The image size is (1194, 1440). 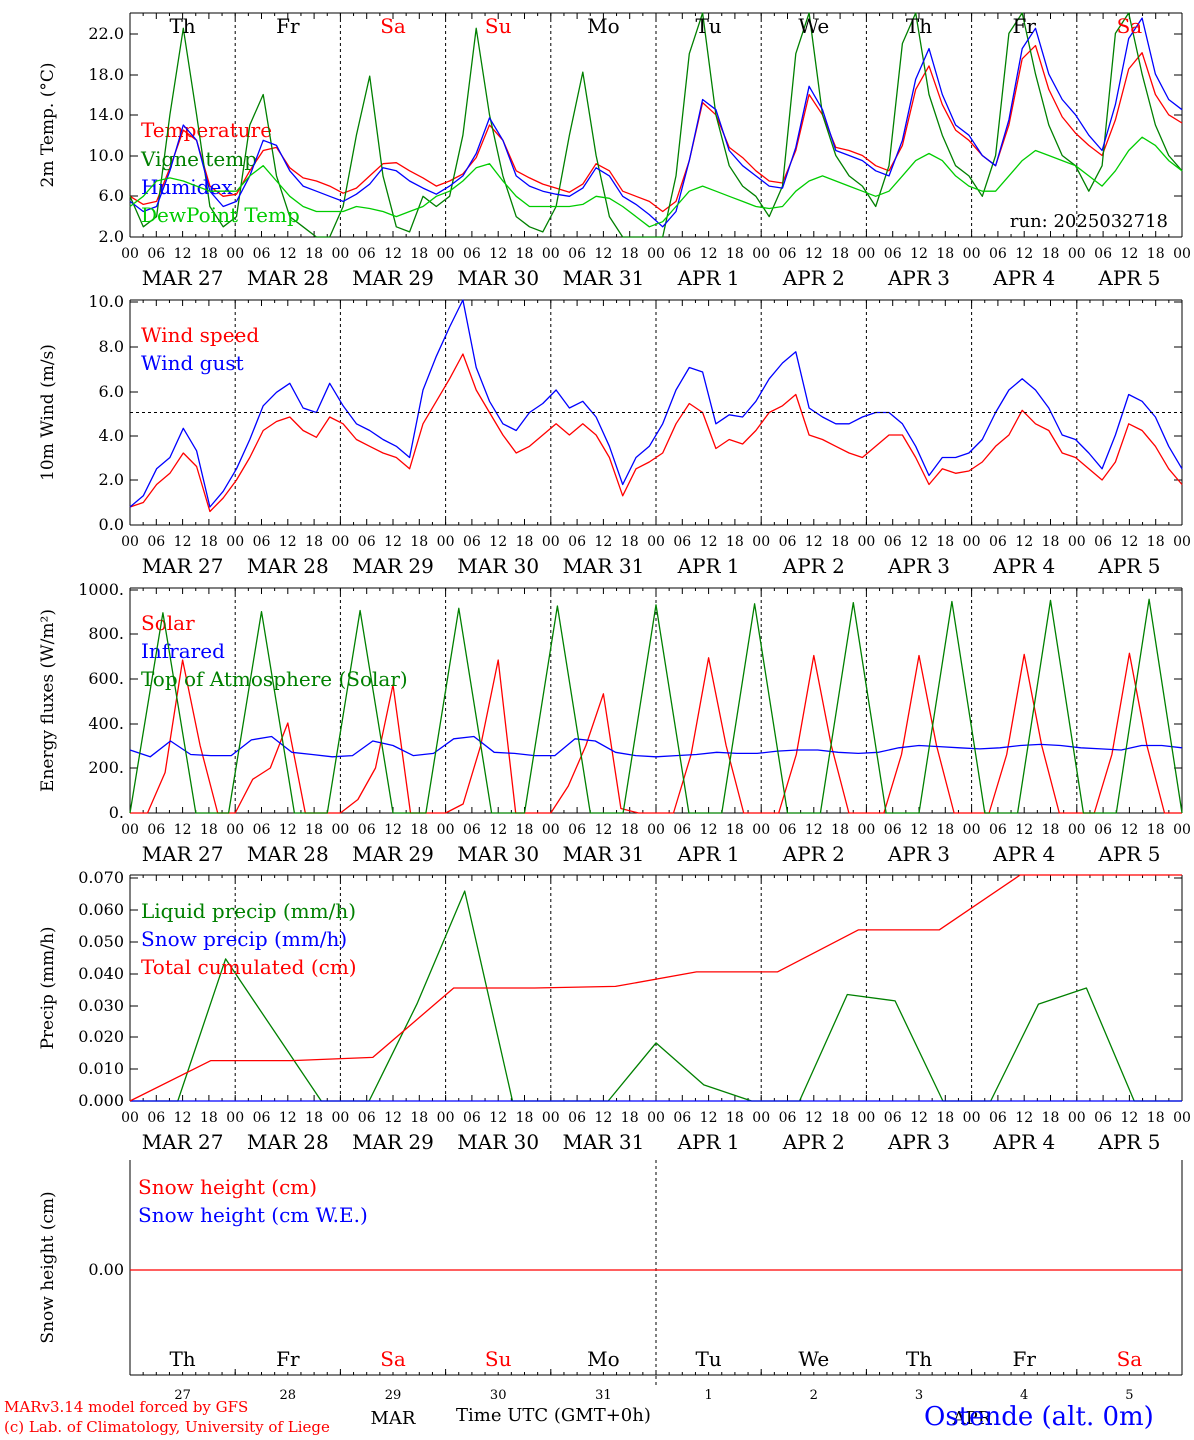 What do you see at coordinates (1023, 278) in the screenshot?
I see `x-date-label: APR 4` at bounding box center [1023, 278].